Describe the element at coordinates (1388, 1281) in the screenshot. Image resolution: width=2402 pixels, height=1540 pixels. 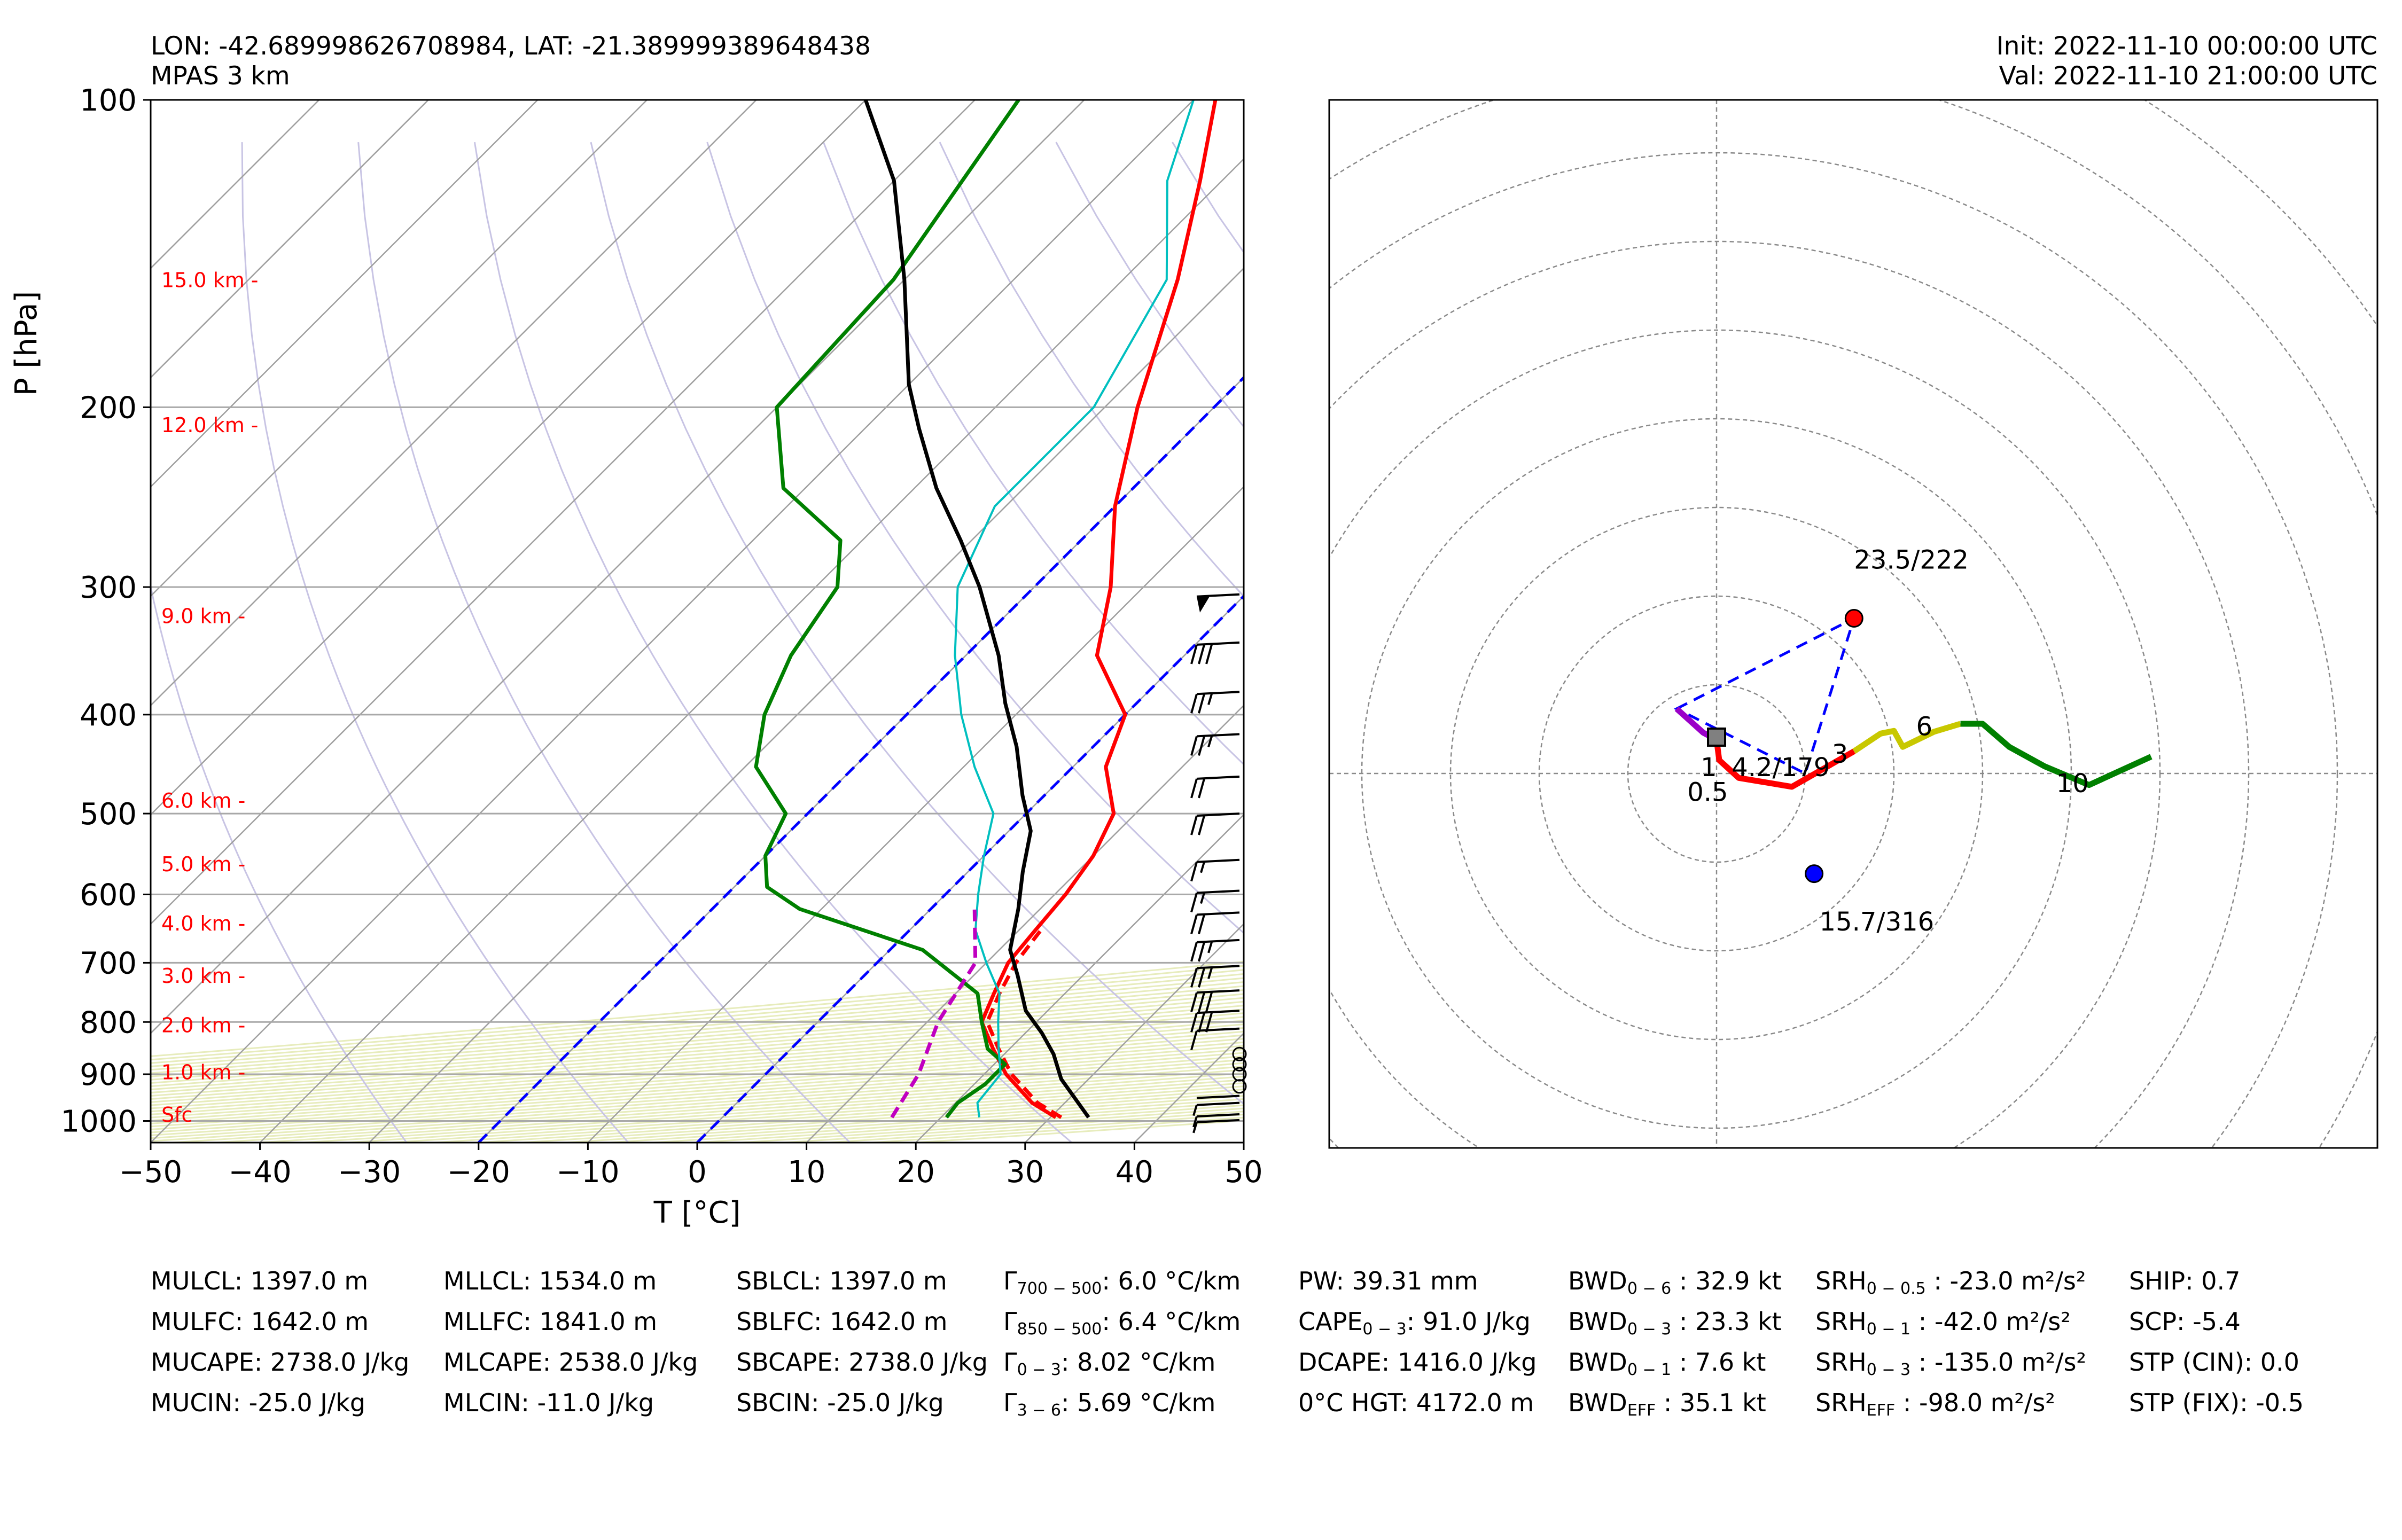
I see `stat-value: PW: 39.31 mm` at that location.